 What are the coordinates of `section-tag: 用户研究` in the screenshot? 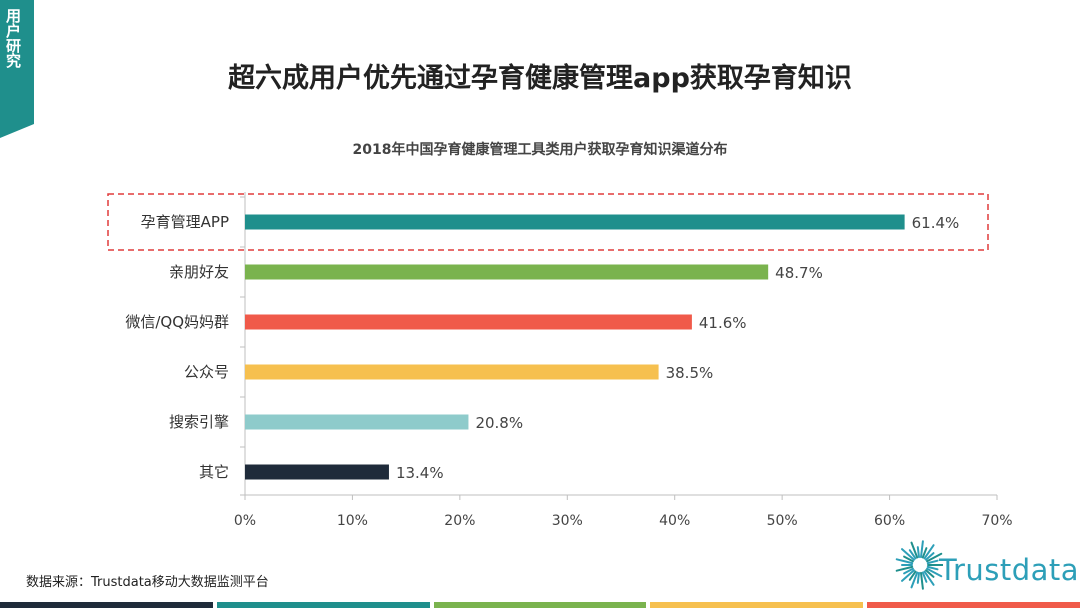 It's located at (17, 69).